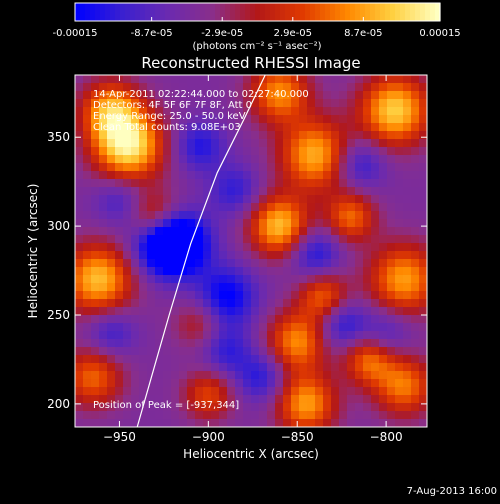  What do you see at coordinates (58, 404) in the screenshot?
I see `y-tick-label: 200` at bounding box center [58, 404].